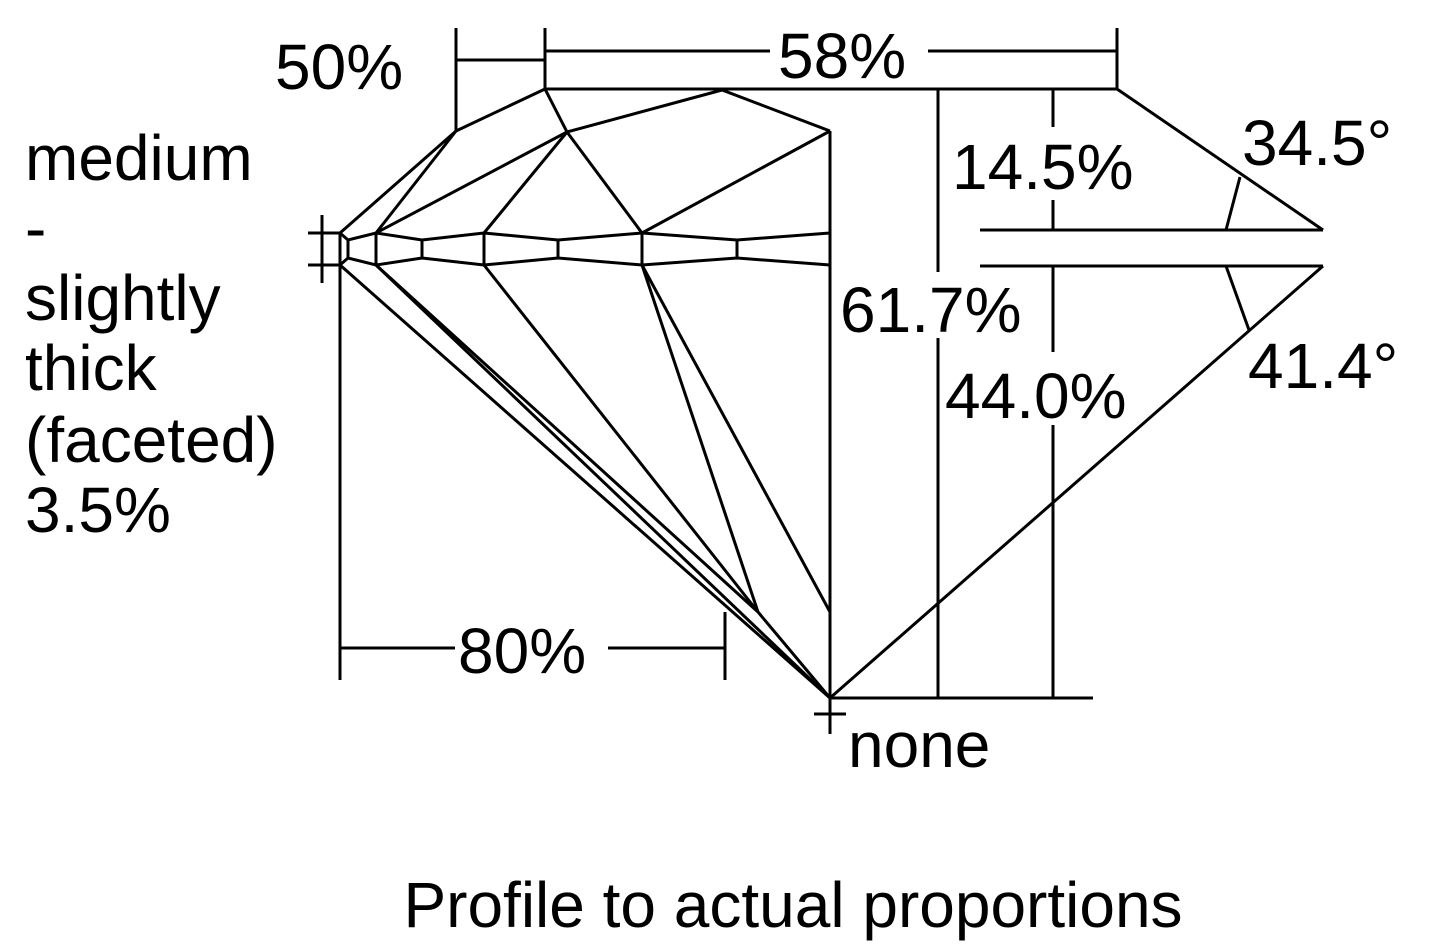 Image resolution: width=1445 pixels, height=946 pixels. I want to click on crown-angle-arc, so click(1233, 203).